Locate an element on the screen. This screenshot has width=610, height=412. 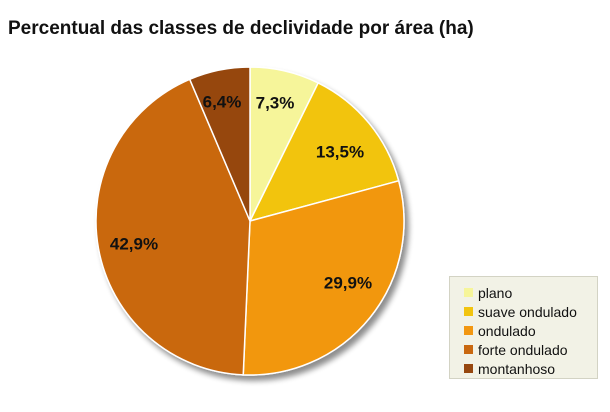
legend-item-montanhoso: montanhoso is located at coordinates (530, 368).